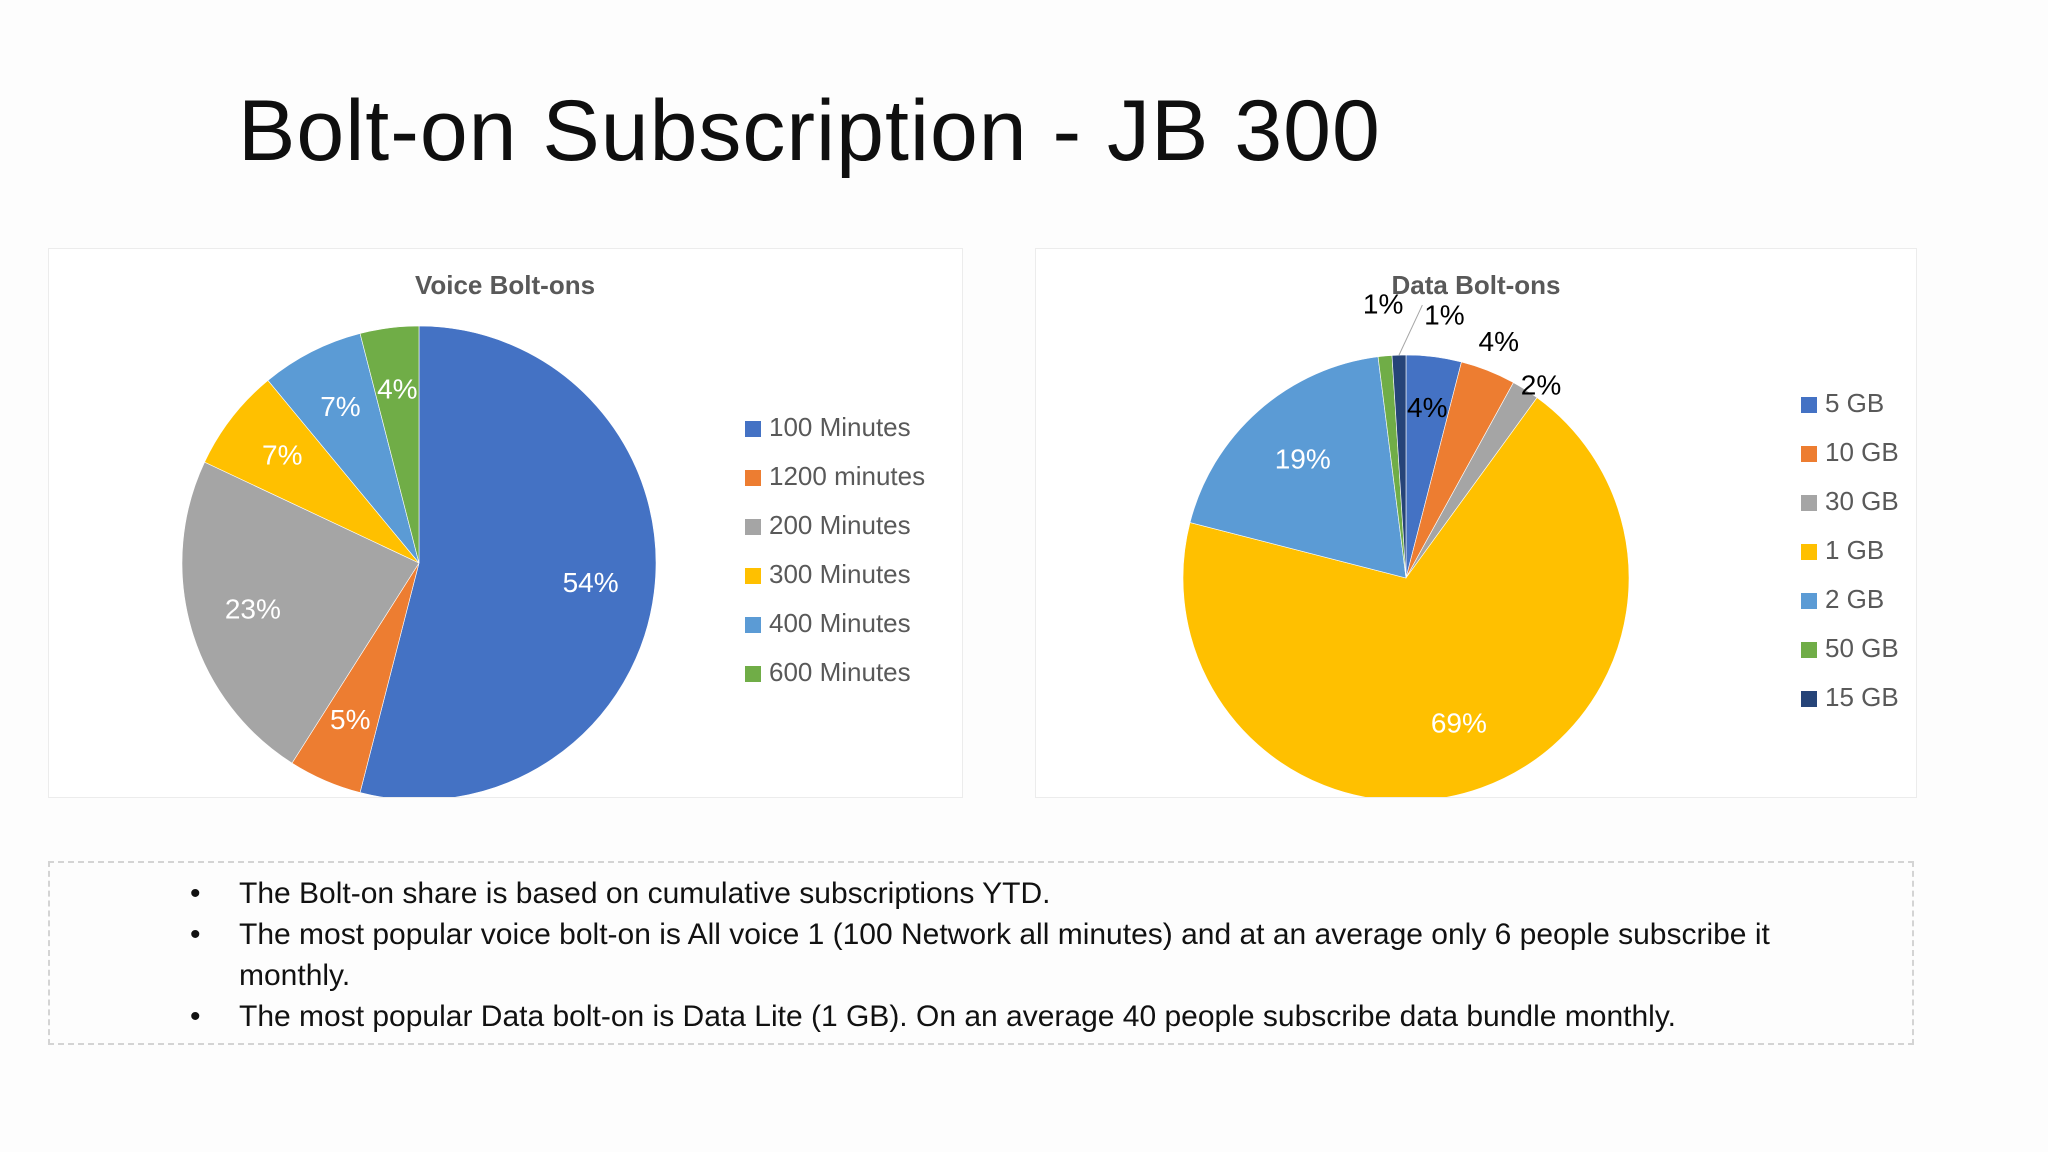 The width and height of the screenshot is (2048, 1152). Describe the element at coordinates (1809, 454) in the screenshot. I see `legend-swatch-10-gb` at that location.